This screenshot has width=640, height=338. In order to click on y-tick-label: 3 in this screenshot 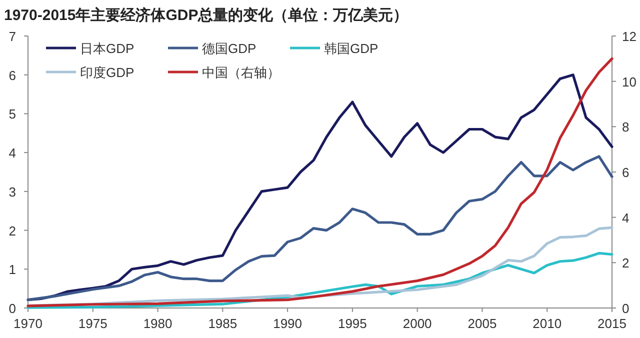, I will do `click(12, 192)`.